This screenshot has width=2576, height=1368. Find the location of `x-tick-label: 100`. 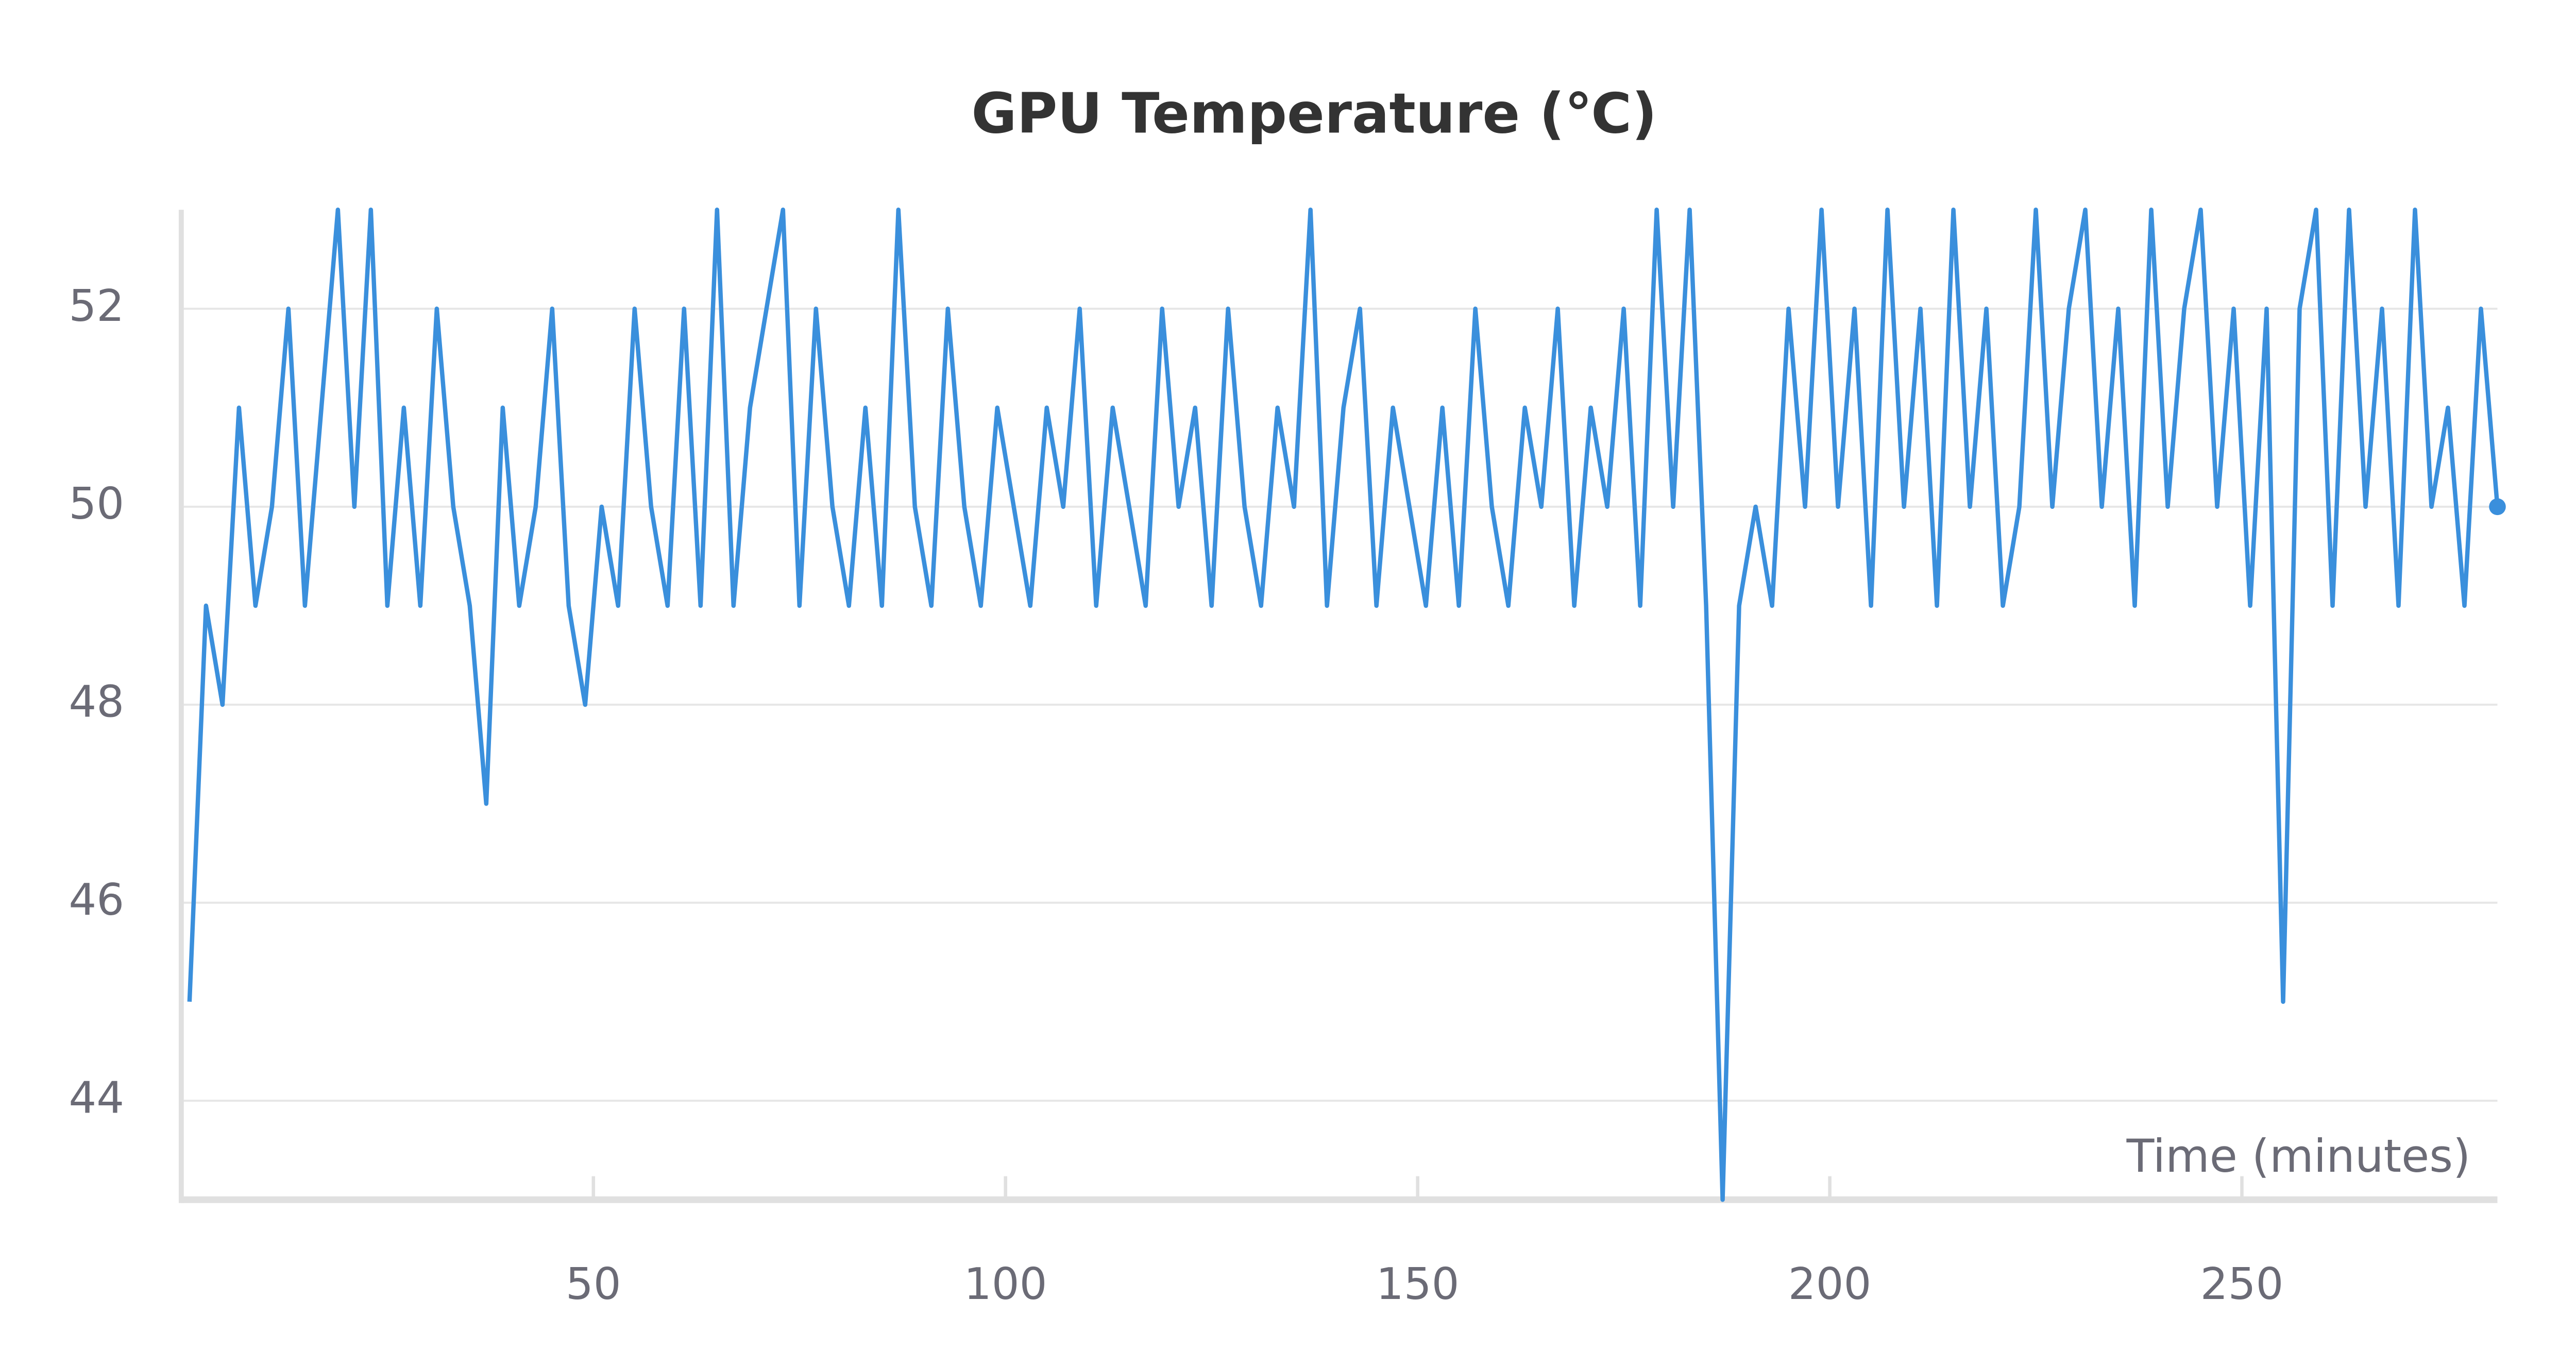

x-tick-label: 100 is located at coordinates (1005, 1283).